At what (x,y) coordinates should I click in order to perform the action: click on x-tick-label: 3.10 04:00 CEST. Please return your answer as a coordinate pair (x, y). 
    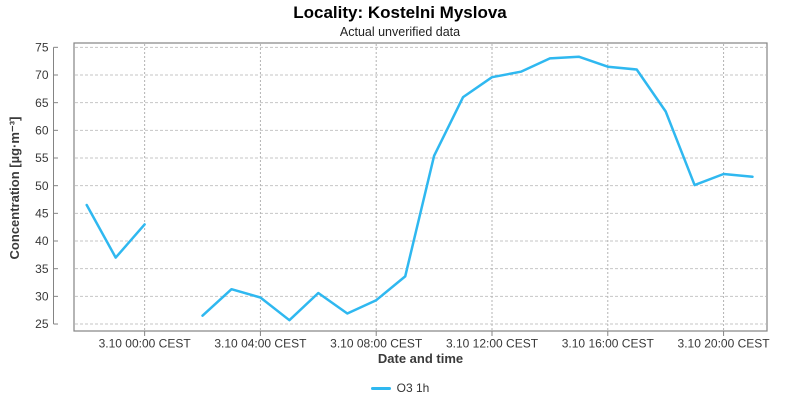
    Looking at the image, I should click on (260, 344).